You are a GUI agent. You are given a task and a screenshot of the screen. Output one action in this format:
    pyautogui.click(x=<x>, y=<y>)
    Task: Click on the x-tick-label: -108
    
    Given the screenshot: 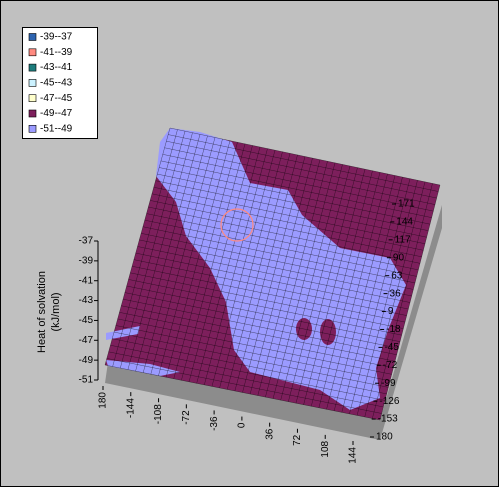 What is the action you would take?
    pyautogui.click(x=158, y=414)
    